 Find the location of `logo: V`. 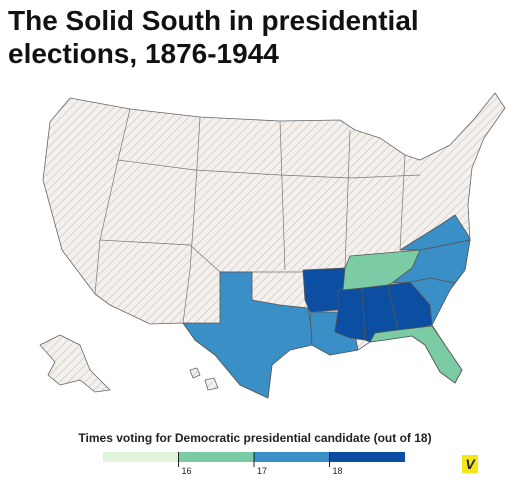

logo: V is located at coordinates (470, 464).